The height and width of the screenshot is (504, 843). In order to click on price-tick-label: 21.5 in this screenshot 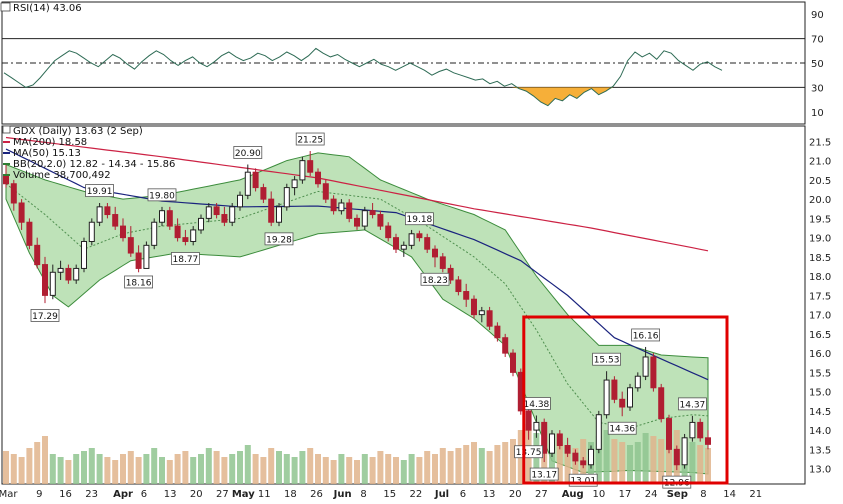, I will do `click(820, 142)`.